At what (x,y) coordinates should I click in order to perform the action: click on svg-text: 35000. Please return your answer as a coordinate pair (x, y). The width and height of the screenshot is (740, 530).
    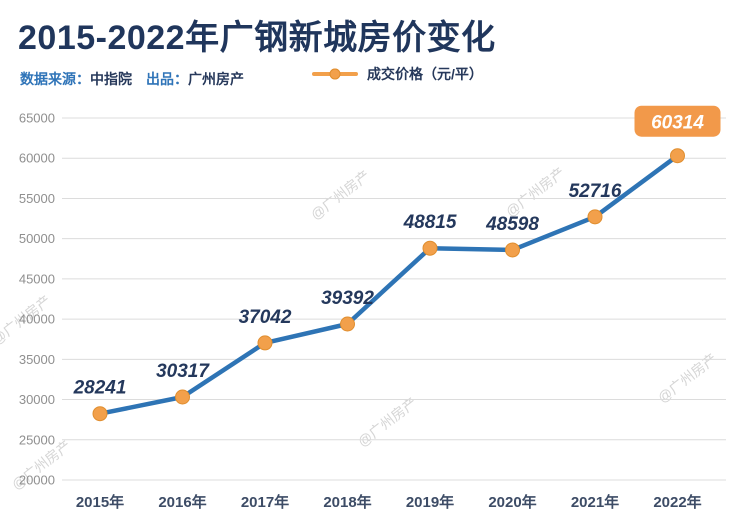
    Looking at the image, I should click on (37, 359).